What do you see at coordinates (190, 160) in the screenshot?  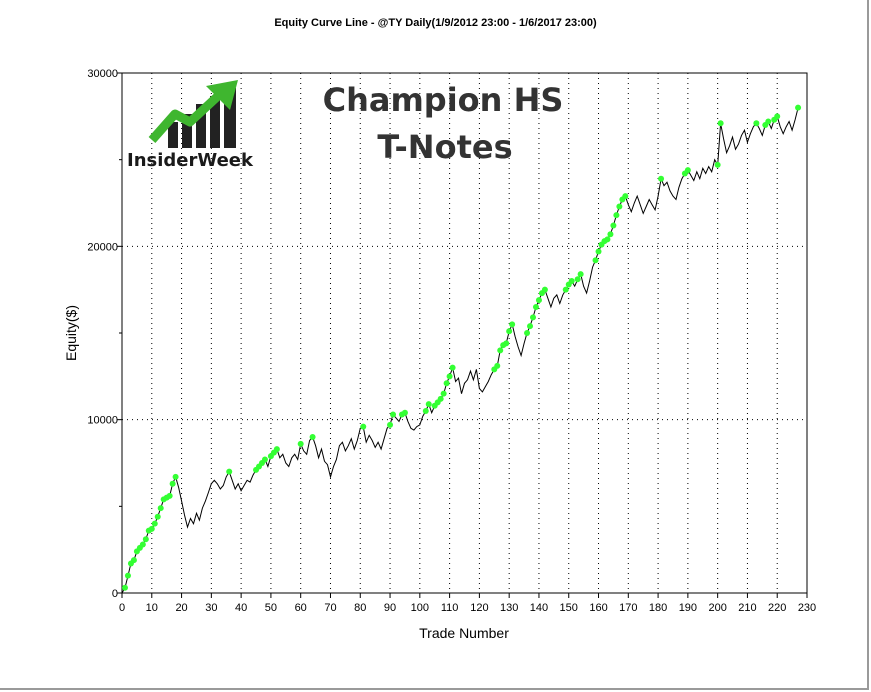 I see `logo-text: InsiderWeek` at bounding box center [190, 160].